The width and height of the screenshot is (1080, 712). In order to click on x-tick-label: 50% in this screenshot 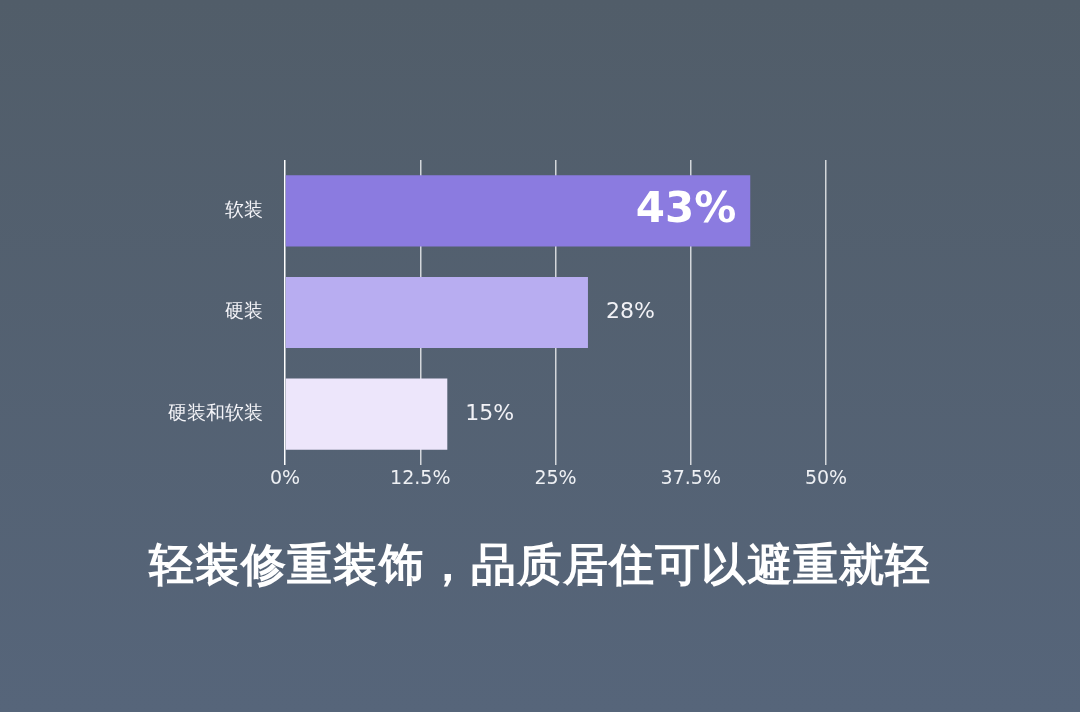, I will do `click(826, 477)`.